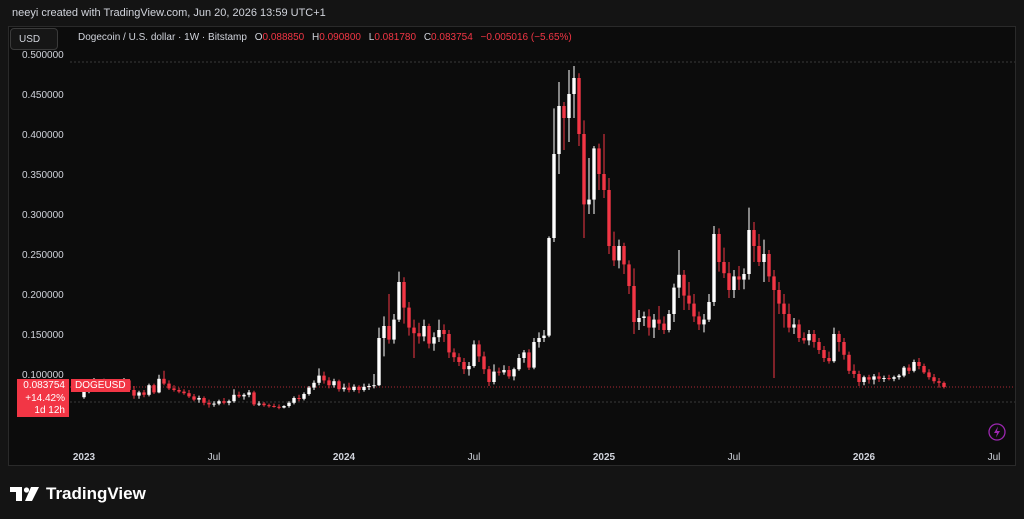 The image size is (1024, 519). What do you see at coordinates (43, 375) in the screenshot?
I see `y-tick-label: 0.100000` at bounding box center [43, 375].